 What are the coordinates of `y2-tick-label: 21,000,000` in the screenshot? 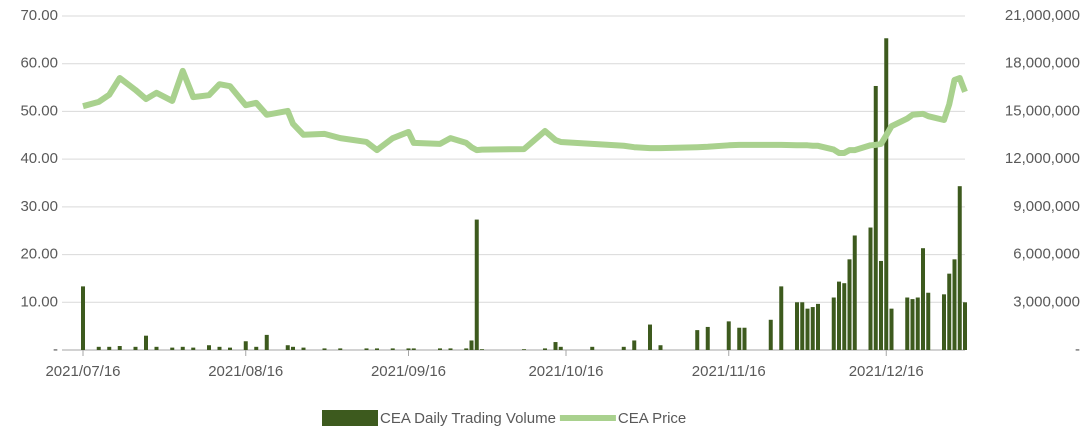 It's located at (1042, 15).